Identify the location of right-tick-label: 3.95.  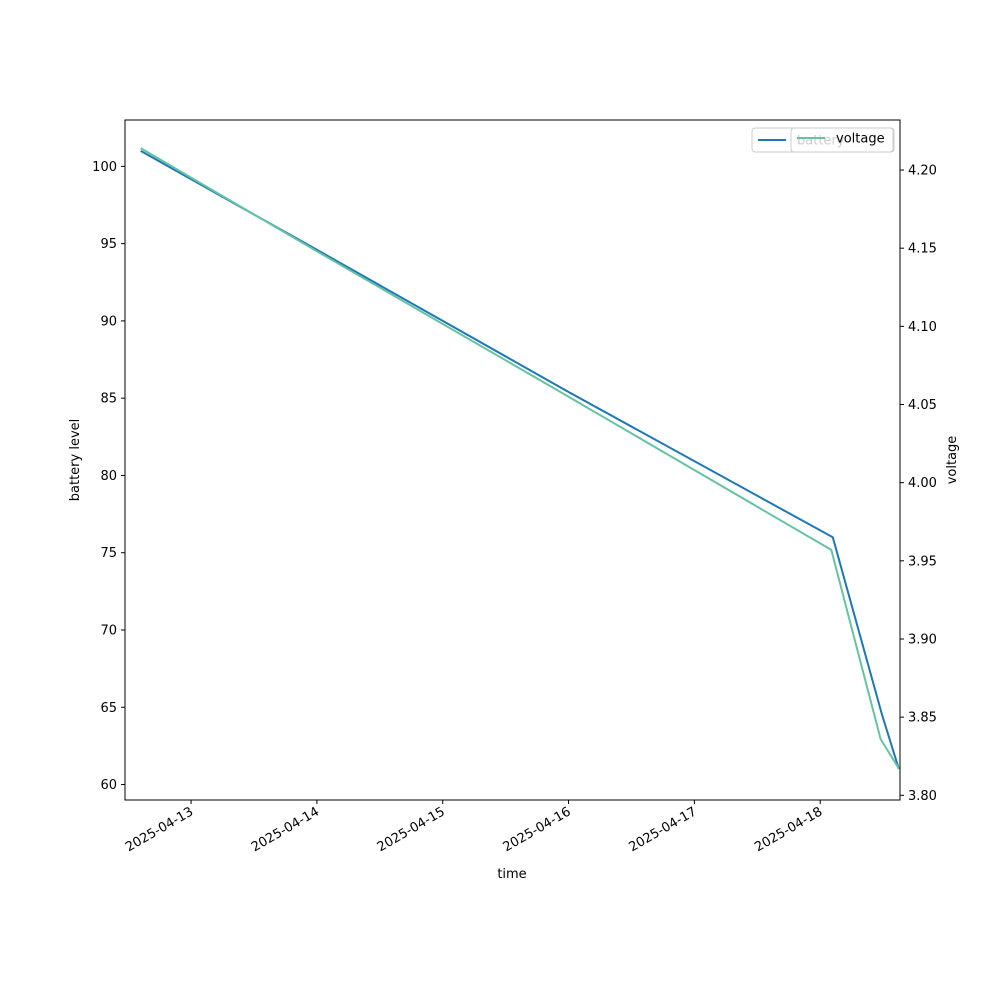
(922, 561).